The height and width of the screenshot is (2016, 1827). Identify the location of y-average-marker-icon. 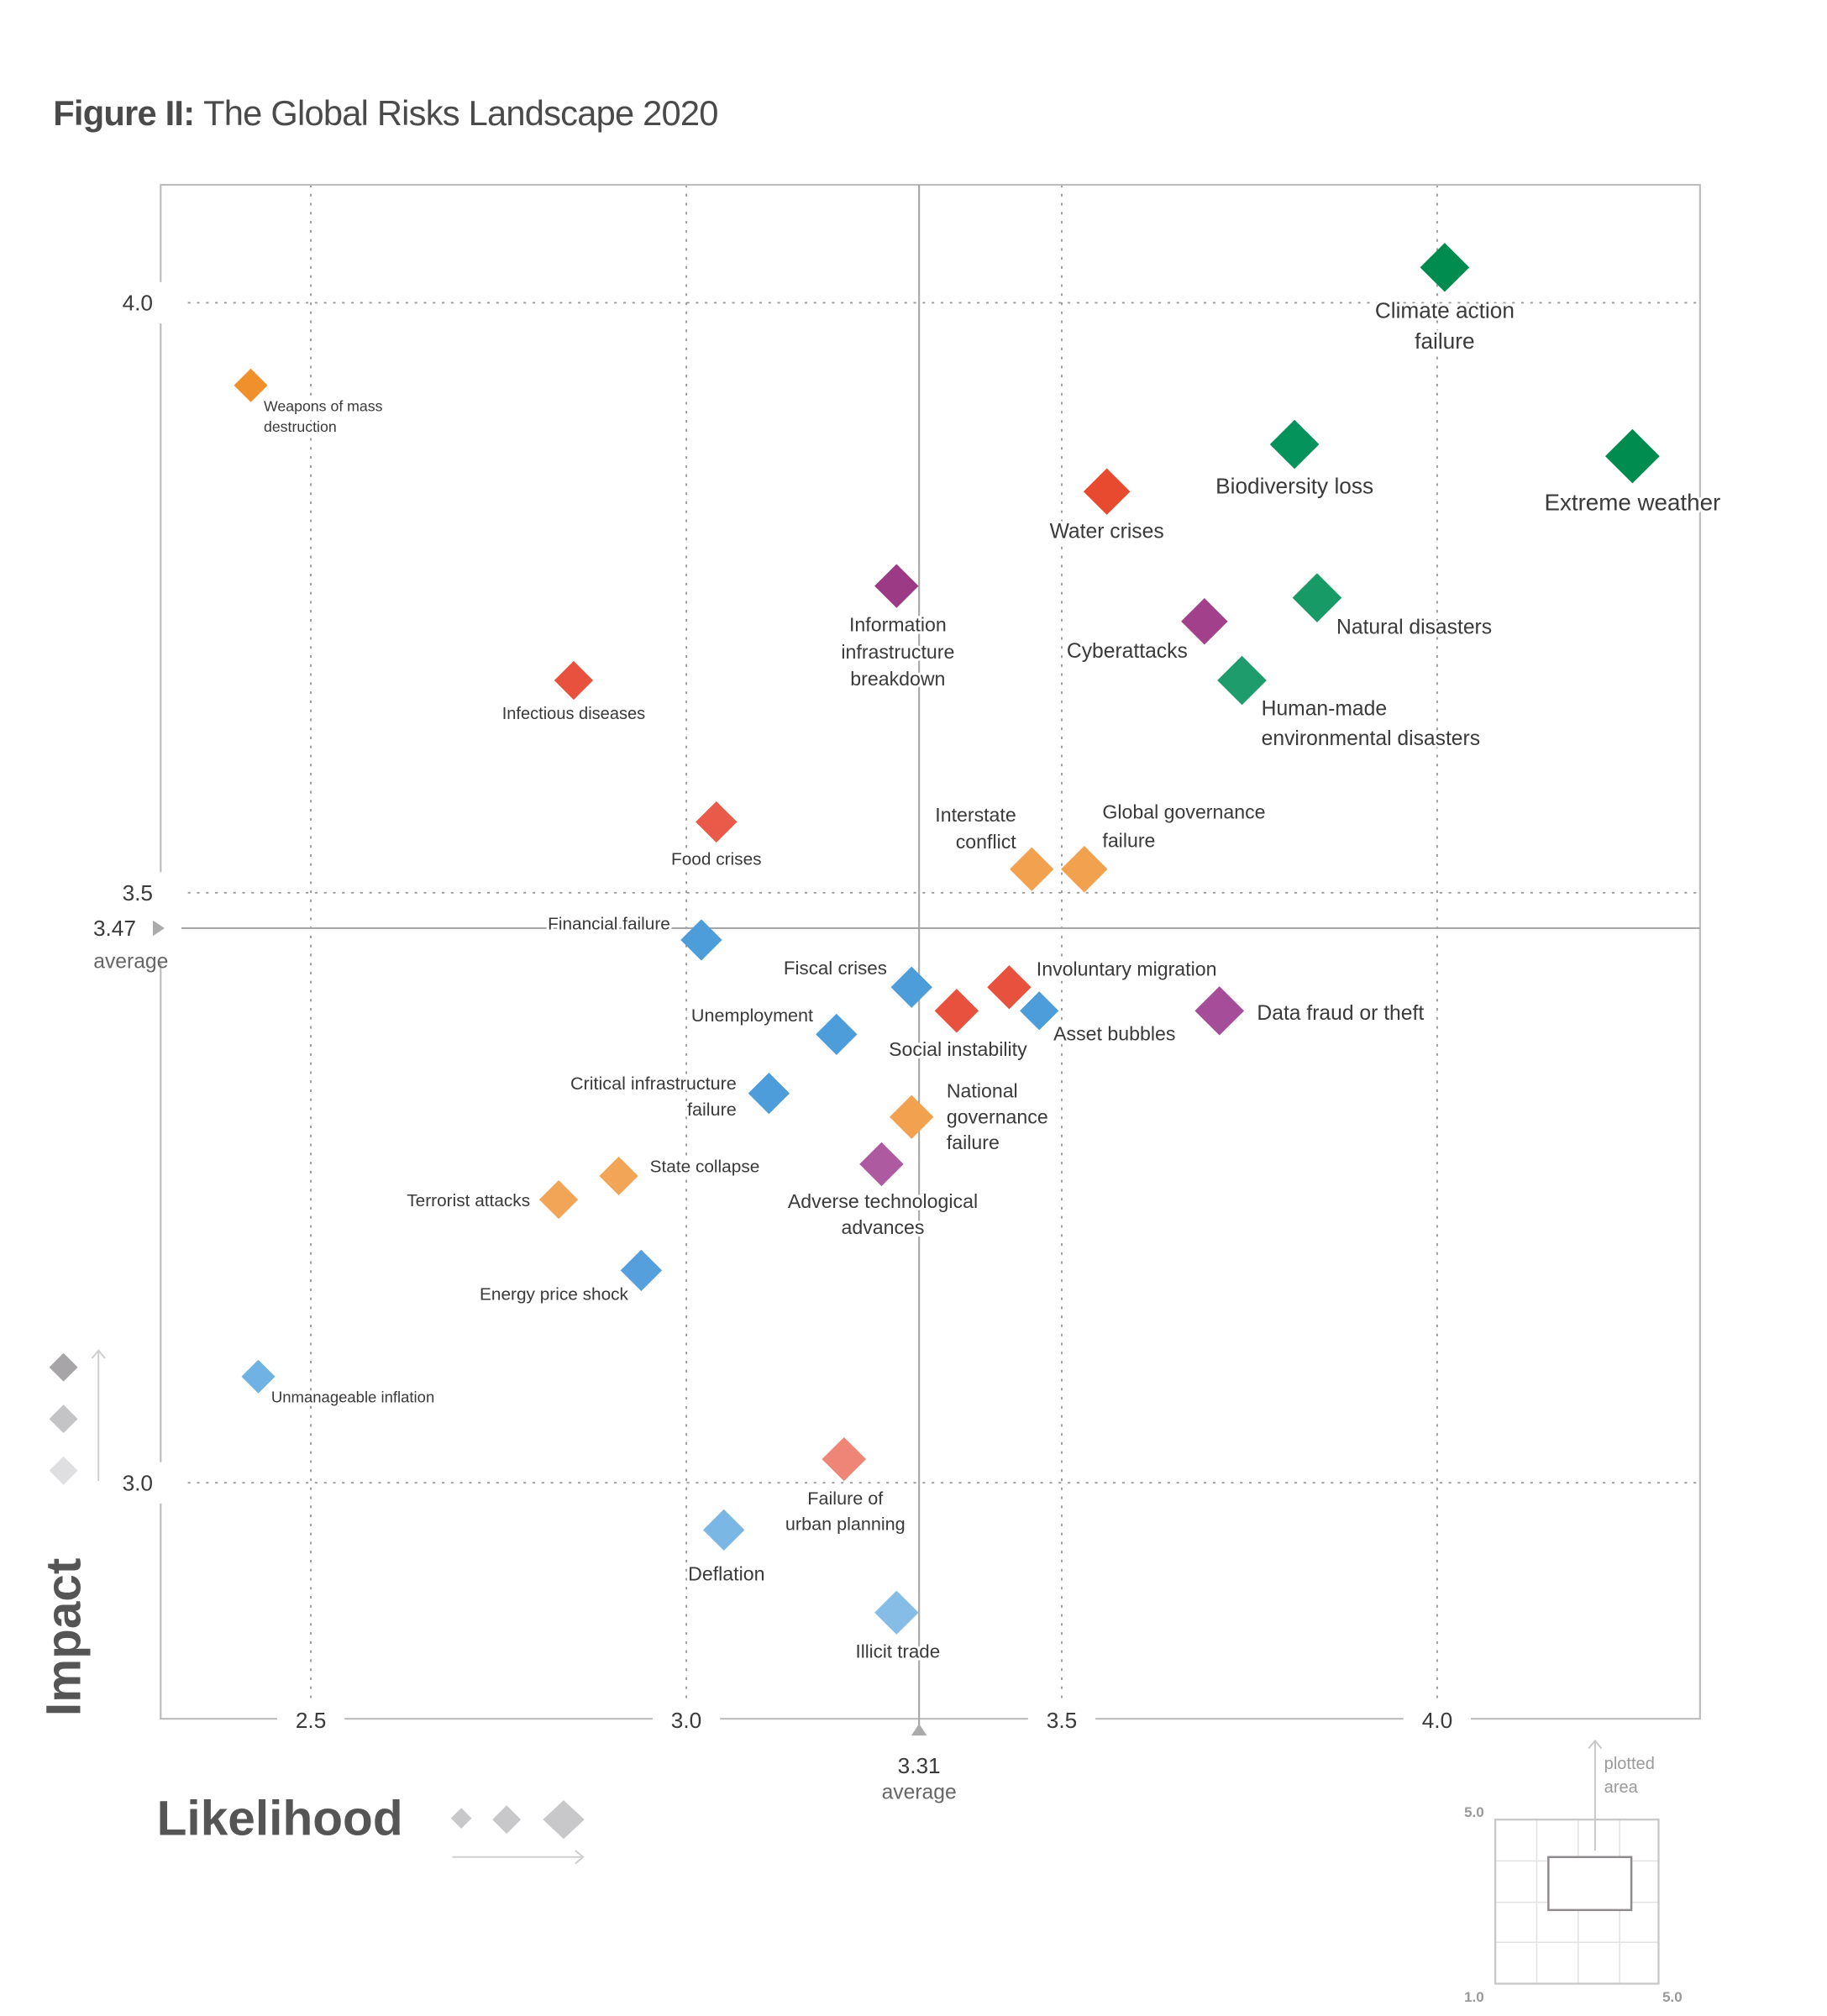
(159, 928).